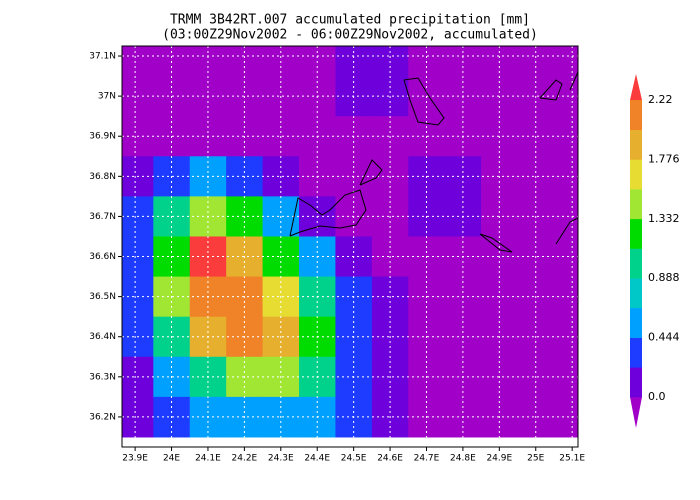  I want to click on colorbar-label: 1.776, so click(664, 158).